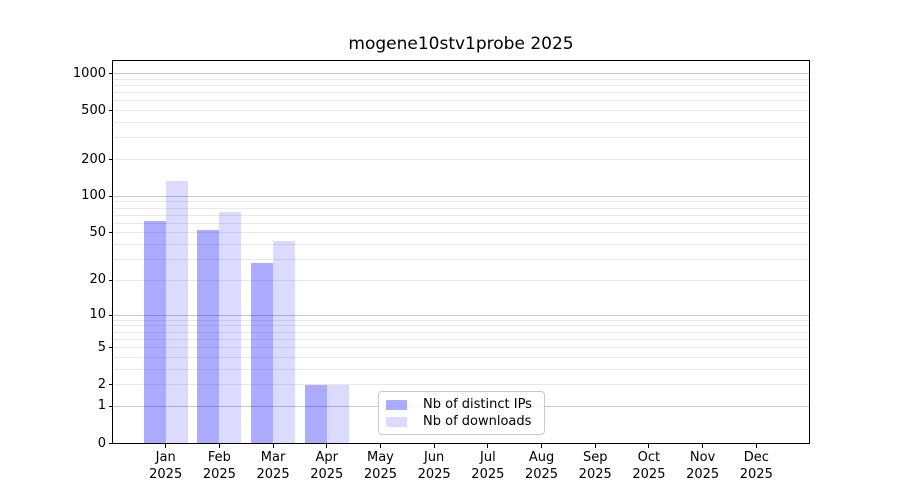  Describe the element at coordinates (461, 44) in the screenshot. I see `chart-title: mogene10stv1probe 2025` at that location.